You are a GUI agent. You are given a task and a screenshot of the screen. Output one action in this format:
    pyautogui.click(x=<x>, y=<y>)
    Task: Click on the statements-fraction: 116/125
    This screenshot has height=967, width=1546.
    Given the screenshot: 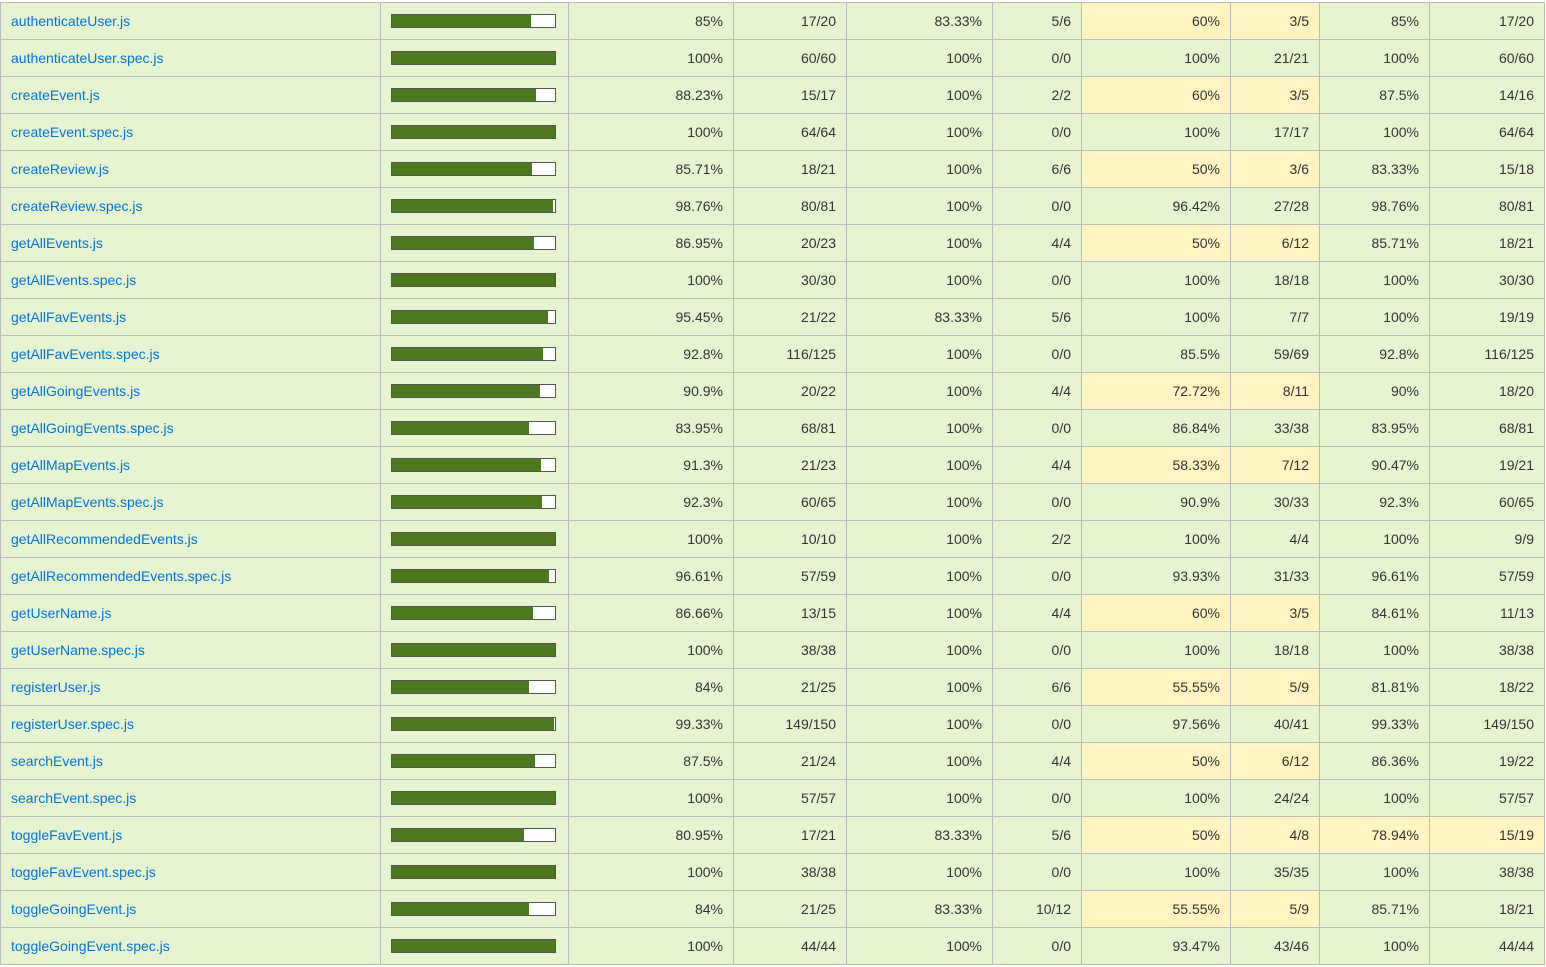 What is the action you would take?
    pyautogui.click(x=790, y=354)
    